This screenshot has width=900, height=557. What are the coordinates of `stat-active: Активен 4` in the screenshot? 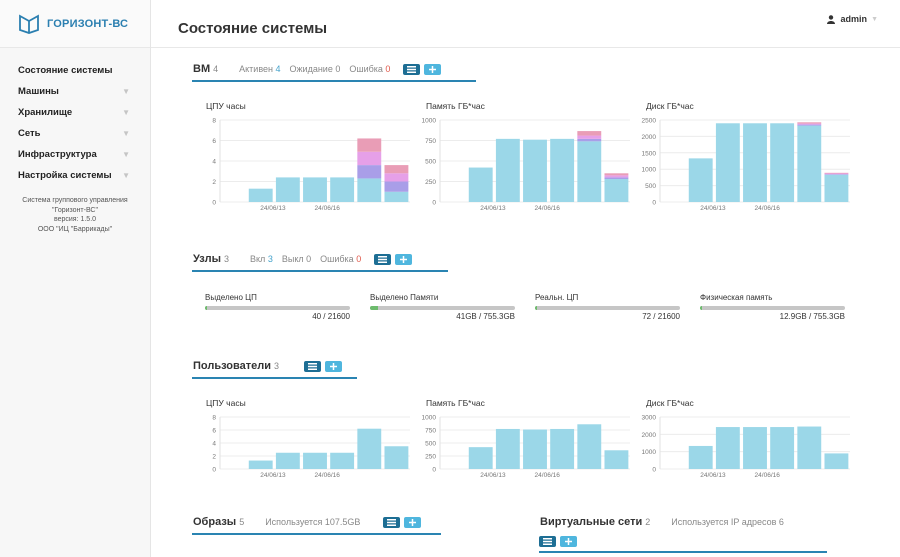 It's located at (259, 69).